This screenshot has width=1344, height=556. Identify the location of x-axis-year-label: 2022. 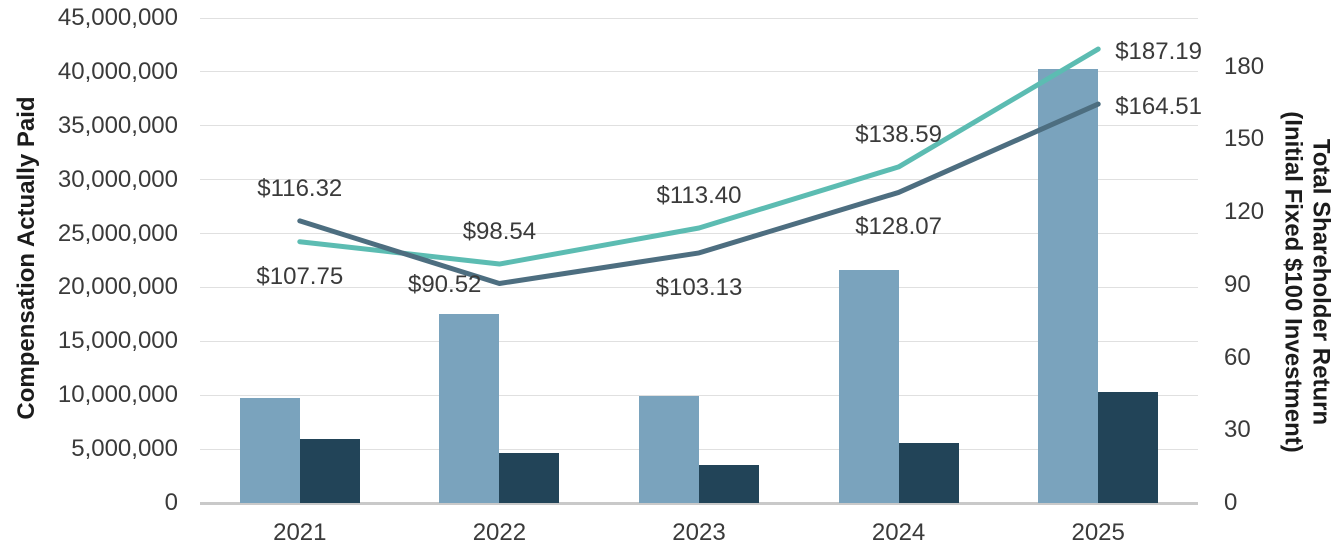
(499, 532).